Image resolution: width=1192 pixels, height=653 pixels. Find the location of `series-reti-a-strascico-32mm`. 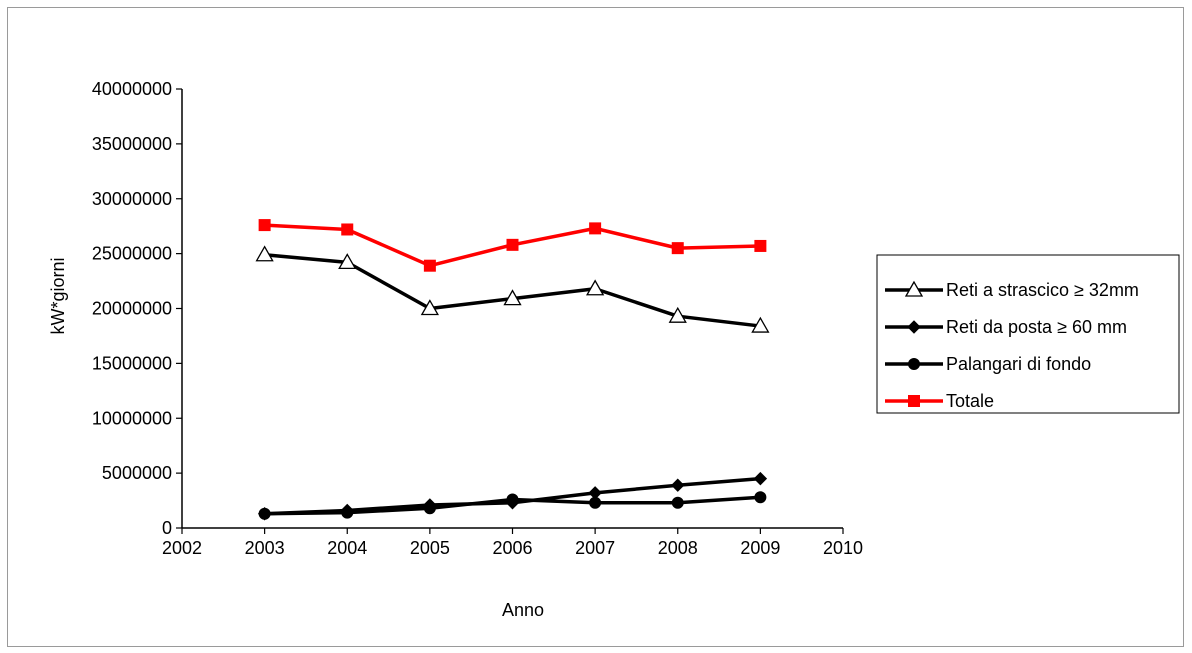

series-reti-a-strascico-32mm is located at coordinates (512, 289).